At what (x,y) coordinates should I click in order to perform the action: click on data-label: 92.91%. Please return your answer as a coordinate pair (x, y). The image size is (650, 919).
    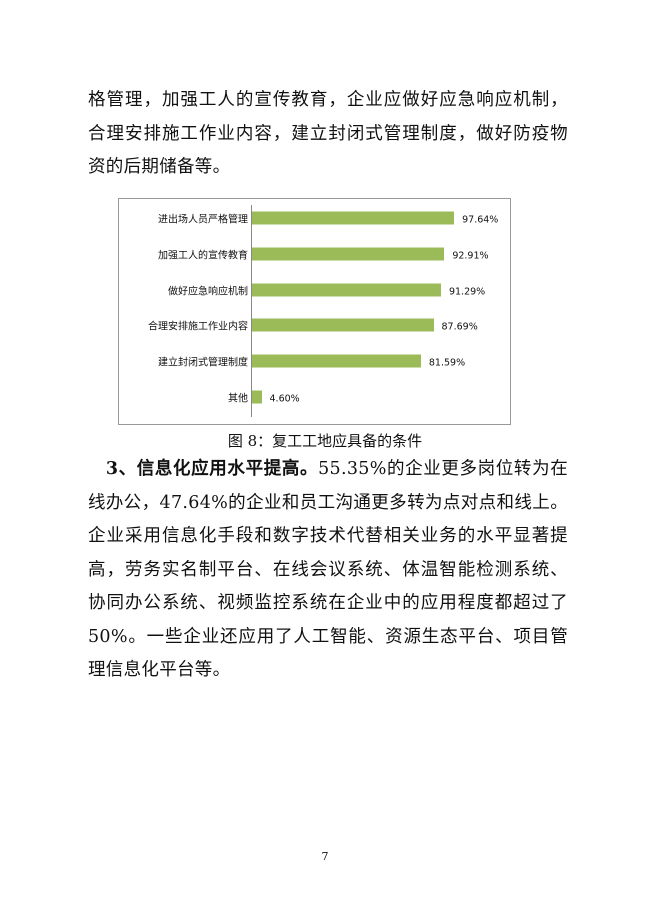
    Looking at the image, I should click on (470, 256).